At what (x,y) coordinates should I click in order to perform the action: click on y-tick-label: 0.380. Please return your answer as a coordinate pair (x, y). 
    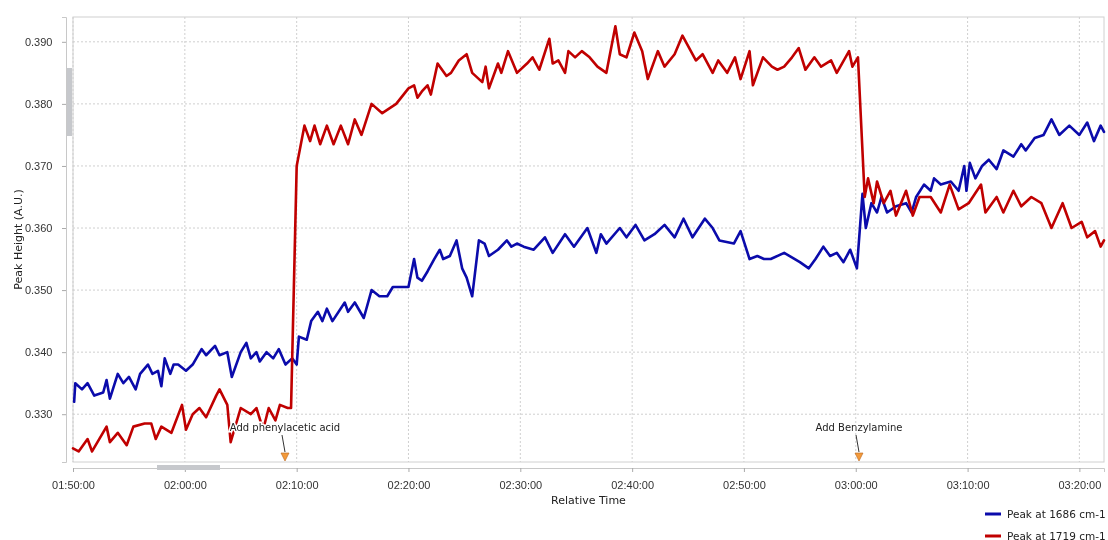
    Looking at the image, I should click on (38, 103).